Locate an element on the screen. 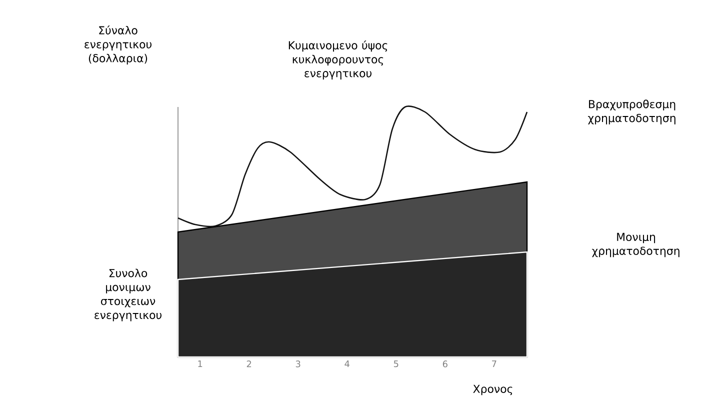 This screenshot has height=412, width=723. series-label: Συνολο μονιμων στοιχειων ενεργητικου is located at coordinates (128, 295).